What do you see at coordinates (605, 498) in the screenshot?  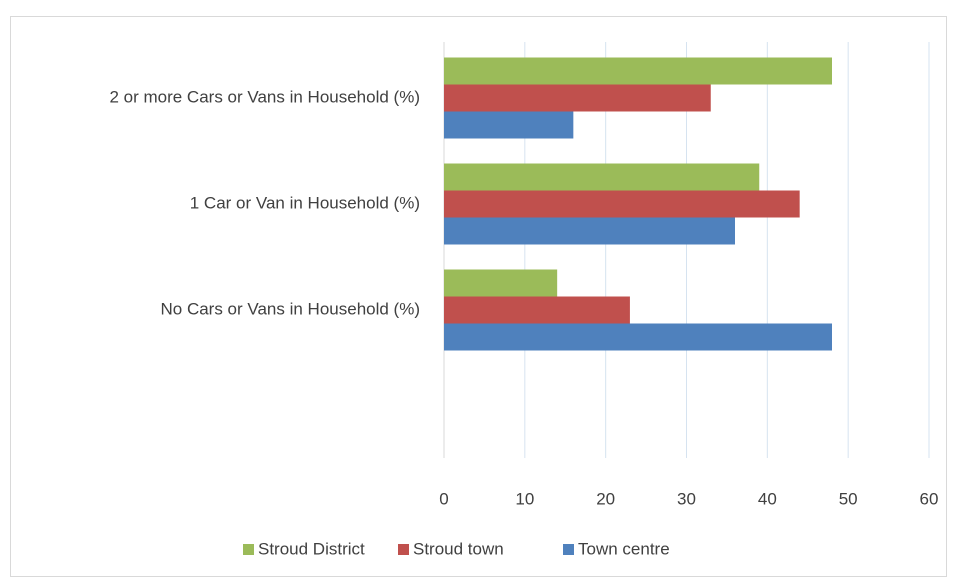 I see `x-tick-label: 20` at bounding box center [605, 498].